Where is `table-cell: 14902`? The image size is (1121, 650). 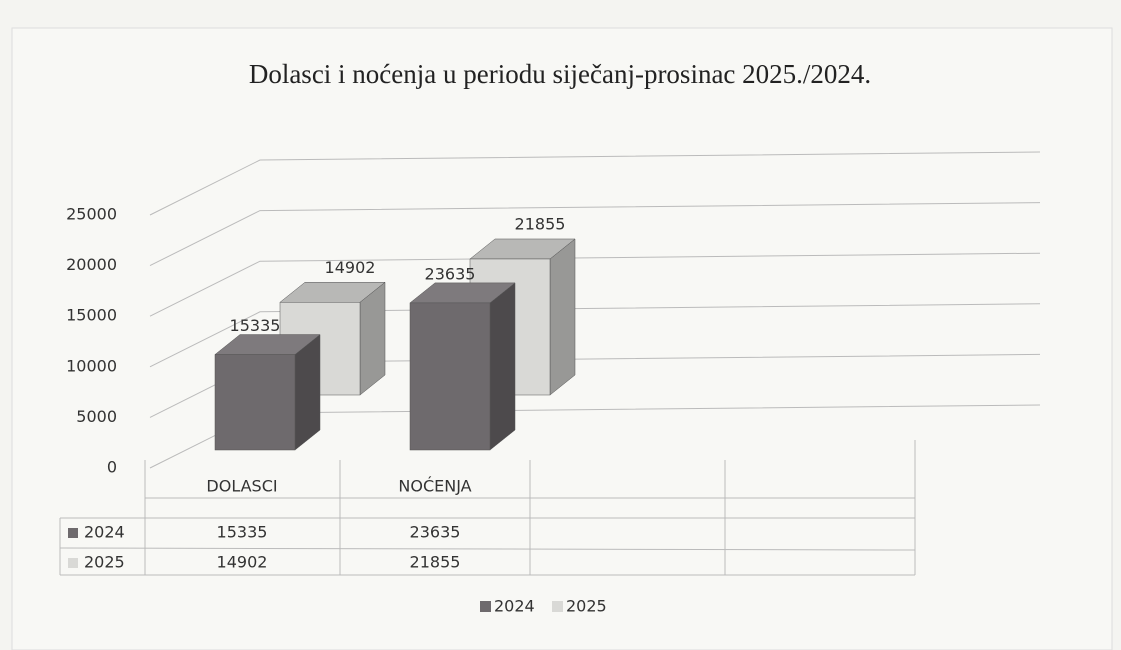 table-cell: 14902 is located at coordinates (242, 562).